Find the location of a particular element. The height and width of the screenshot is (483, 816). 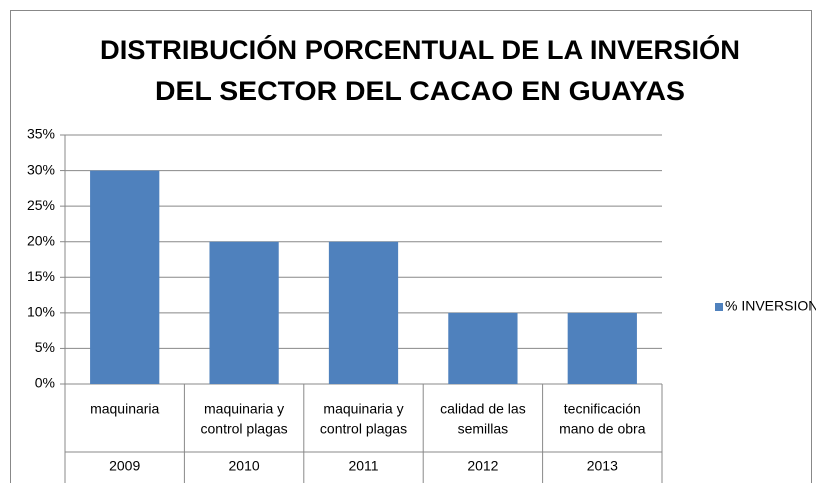

y-tick-label: 15% is located at coordinates (41, 276).